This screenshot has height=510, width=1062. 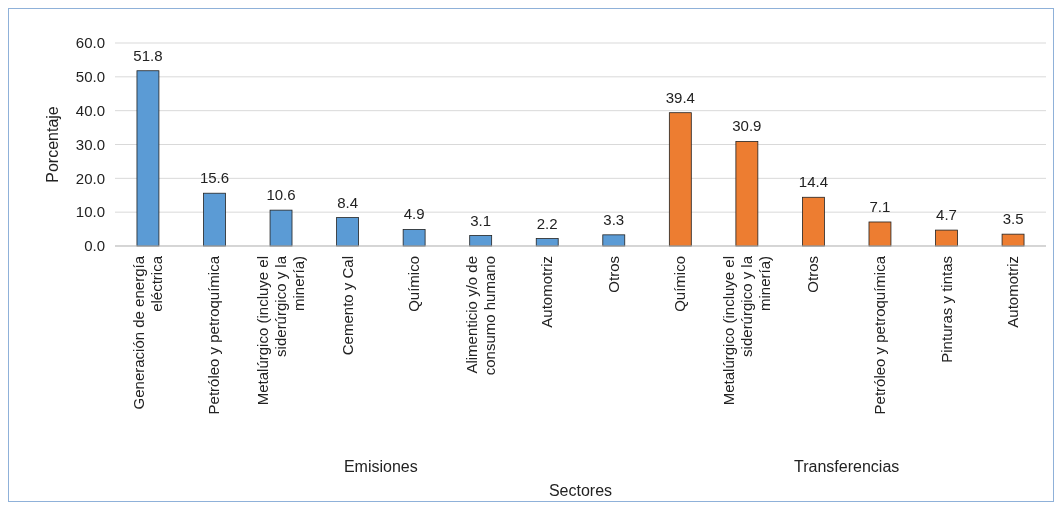 What do you see at coordinates (414, 214) in the screenshot?
I see `data-label: 4.9` at bounding box center [414, 214].